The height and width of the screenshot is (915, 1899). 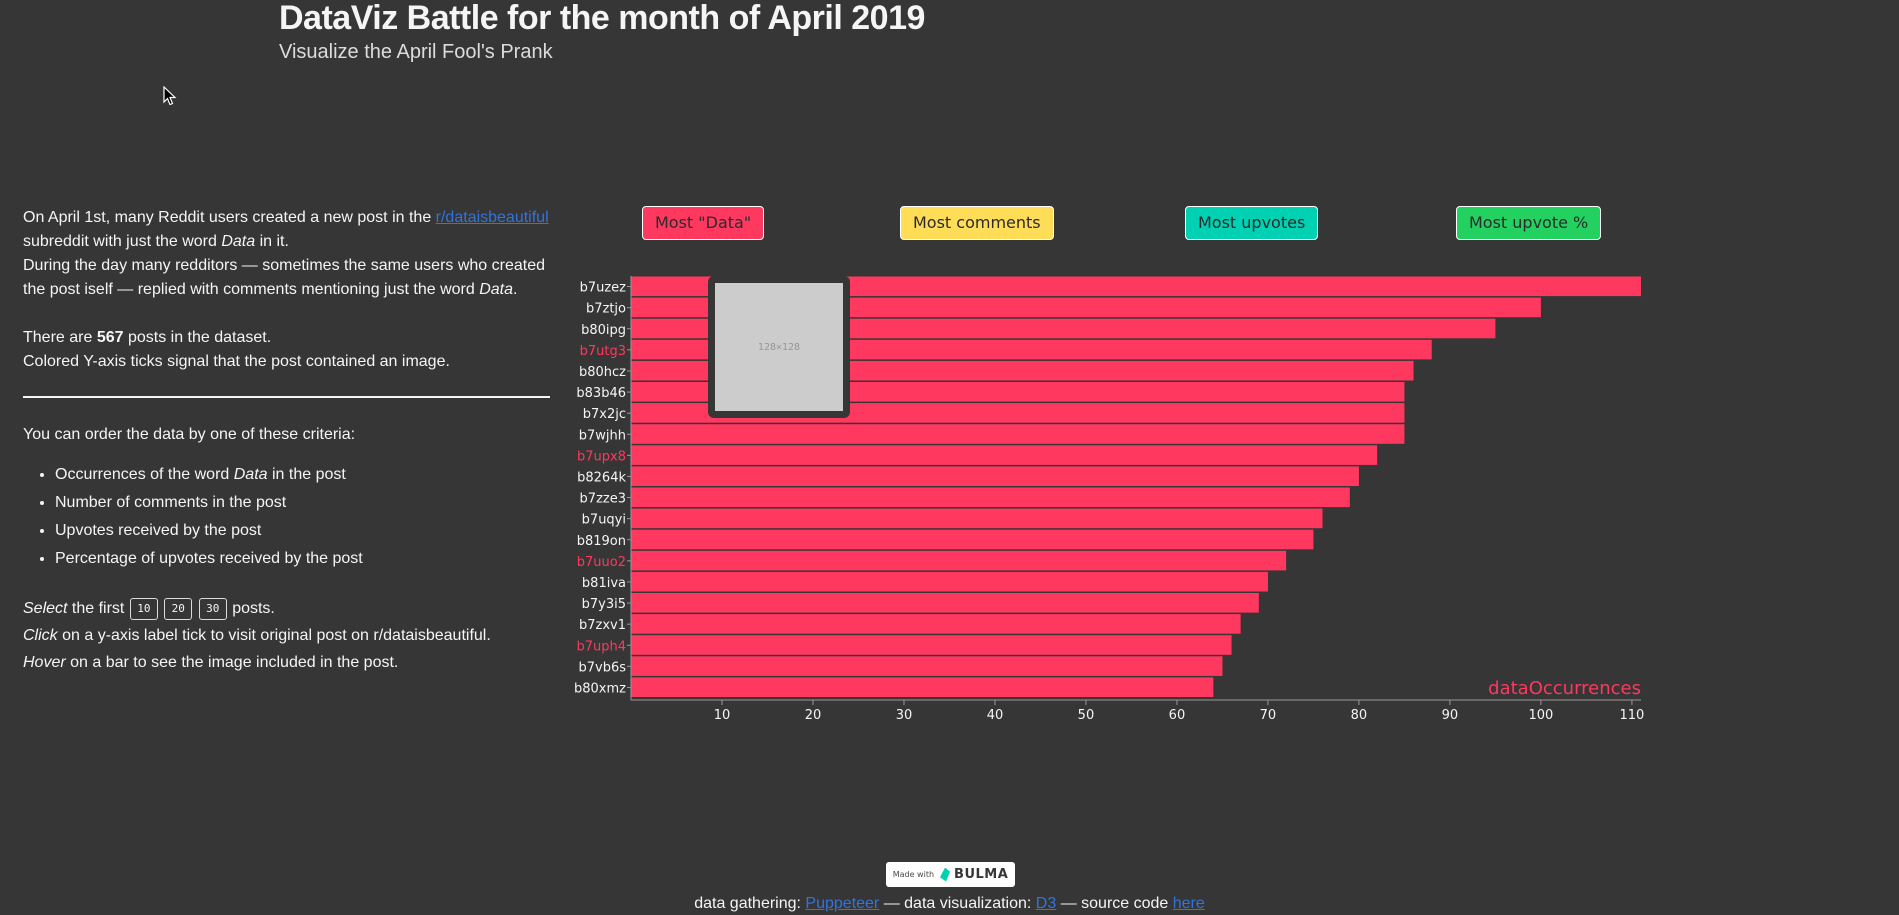 I want to click on post-count: 567, so click(x=110, y=337).